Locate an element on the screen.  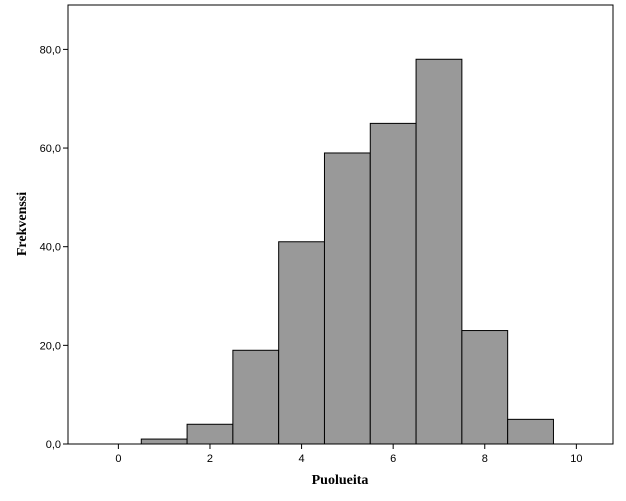
x-axis-title: Puolueita is located at coordinates (340, 480).